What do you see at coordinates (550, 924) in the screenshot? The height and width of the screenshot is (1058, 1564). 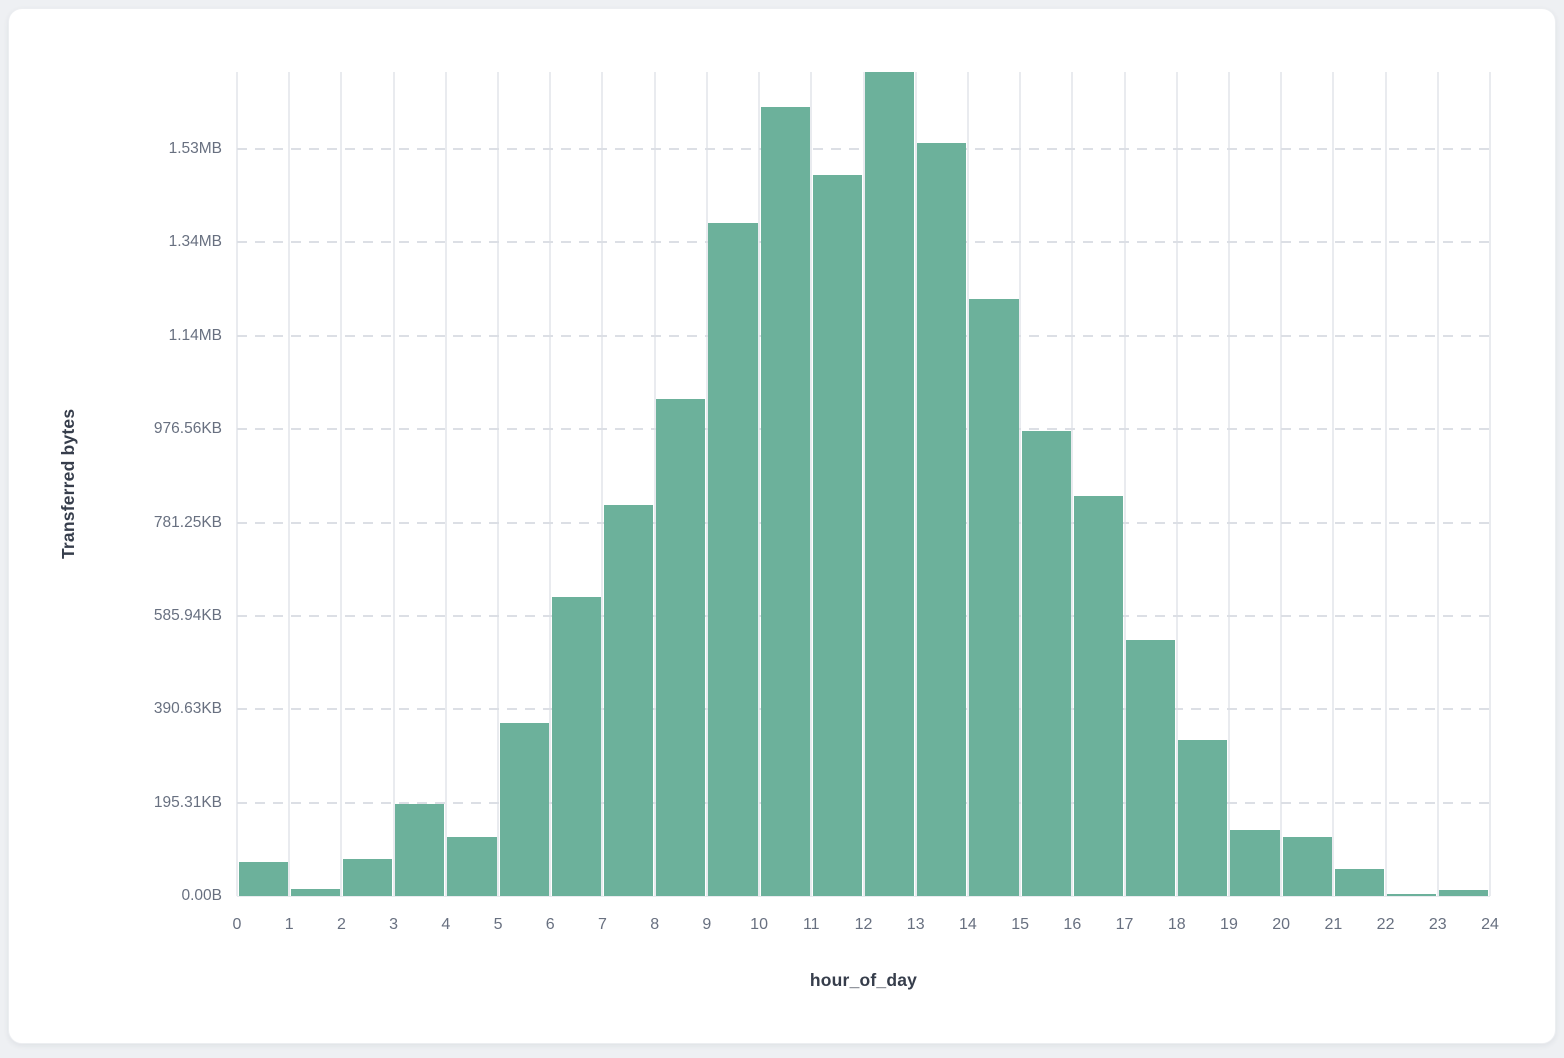 I see `x-tick-label: 6` at bounding box center [550, 924].